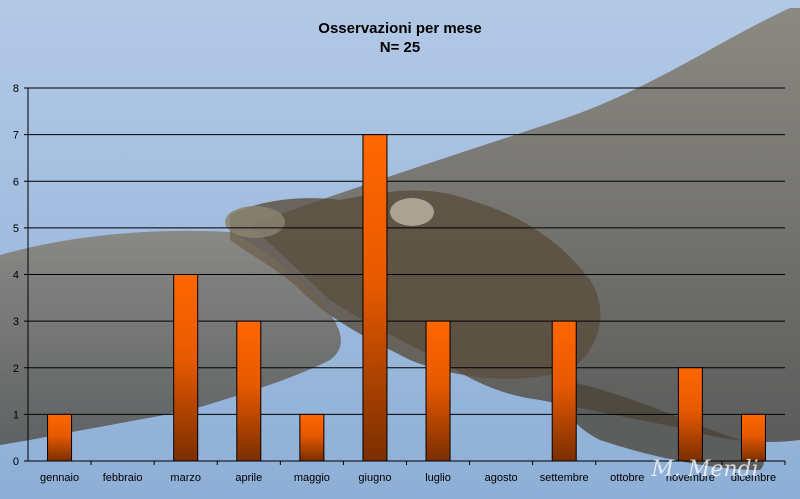 Image resolution: width=800 pixels, height=499 pixels. I want to click on x-tick-label-giugno: giugno, so click(374, 478).